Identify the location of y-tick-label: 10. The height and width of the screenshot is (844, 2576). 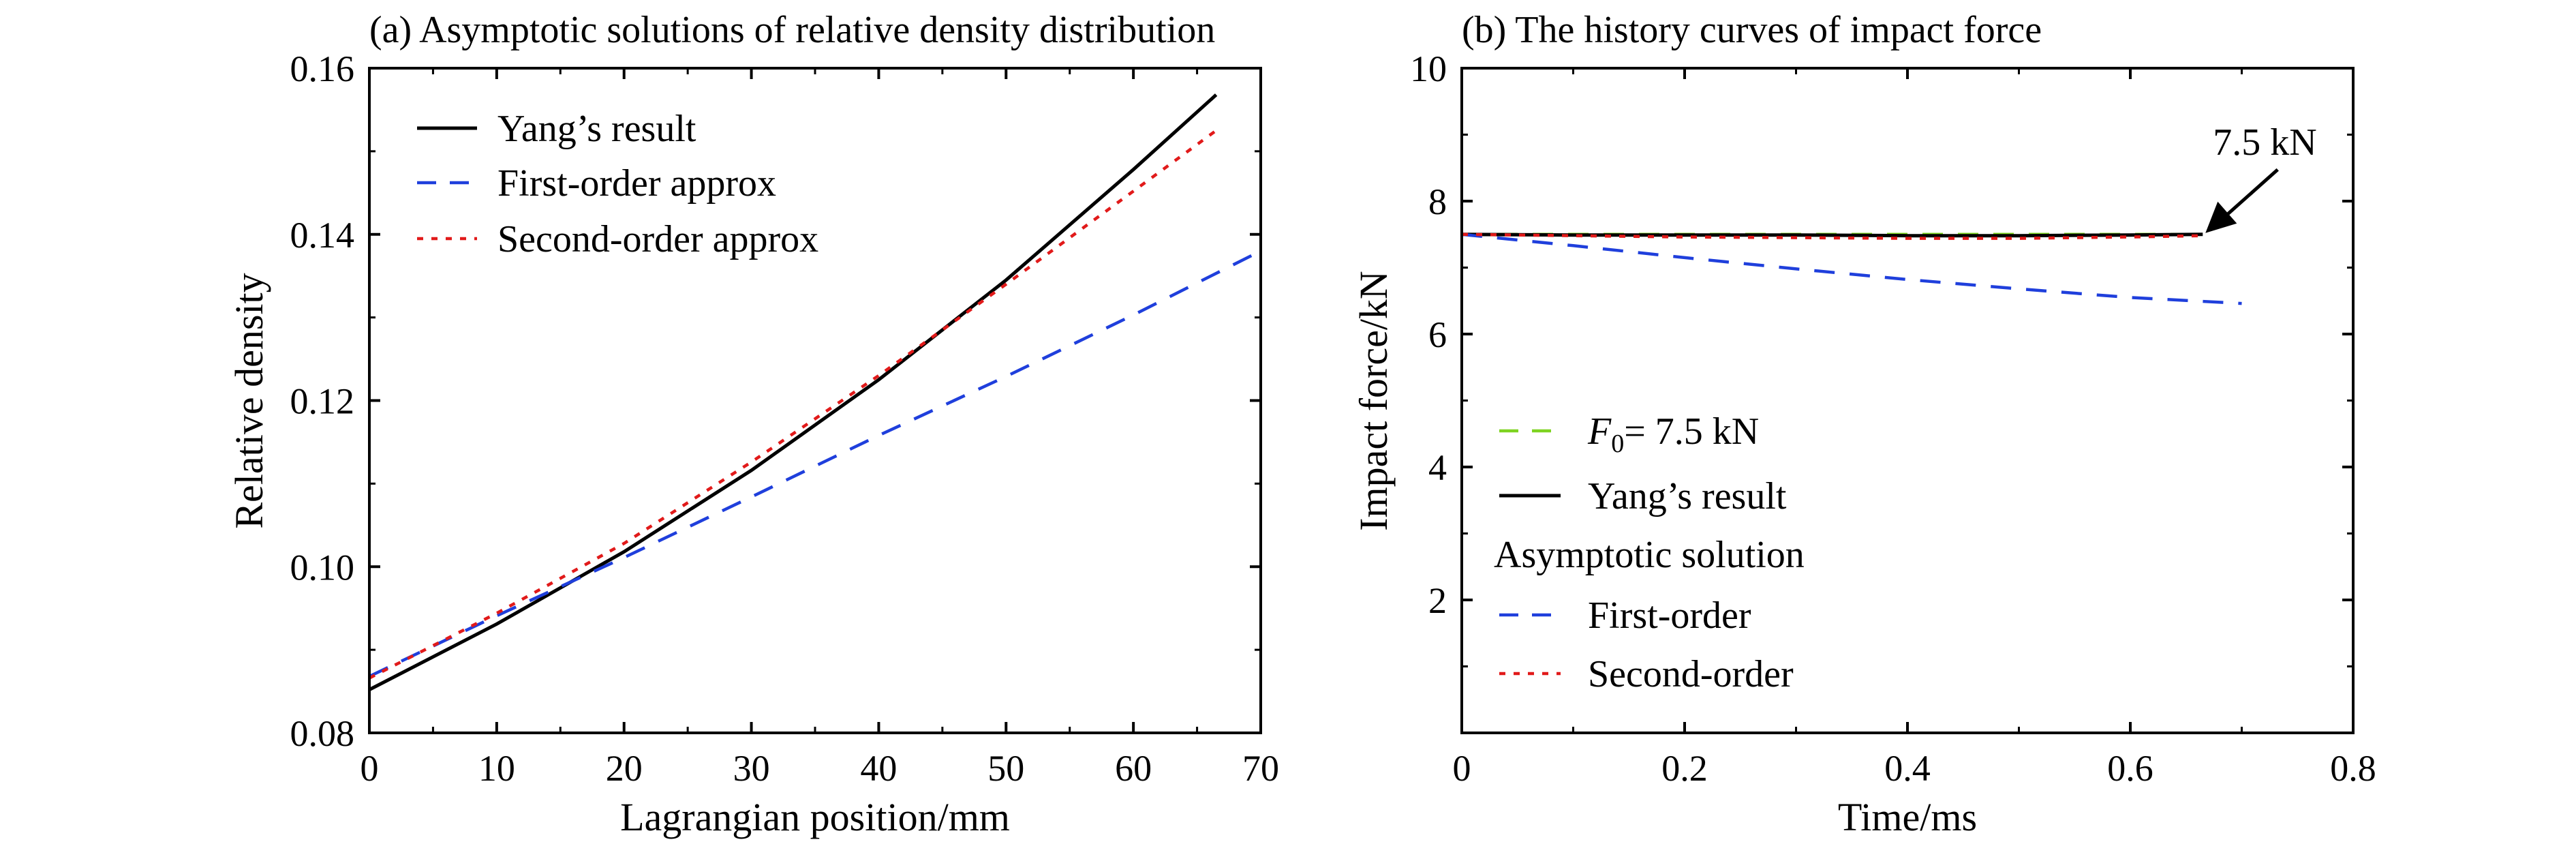
(1428, 68).